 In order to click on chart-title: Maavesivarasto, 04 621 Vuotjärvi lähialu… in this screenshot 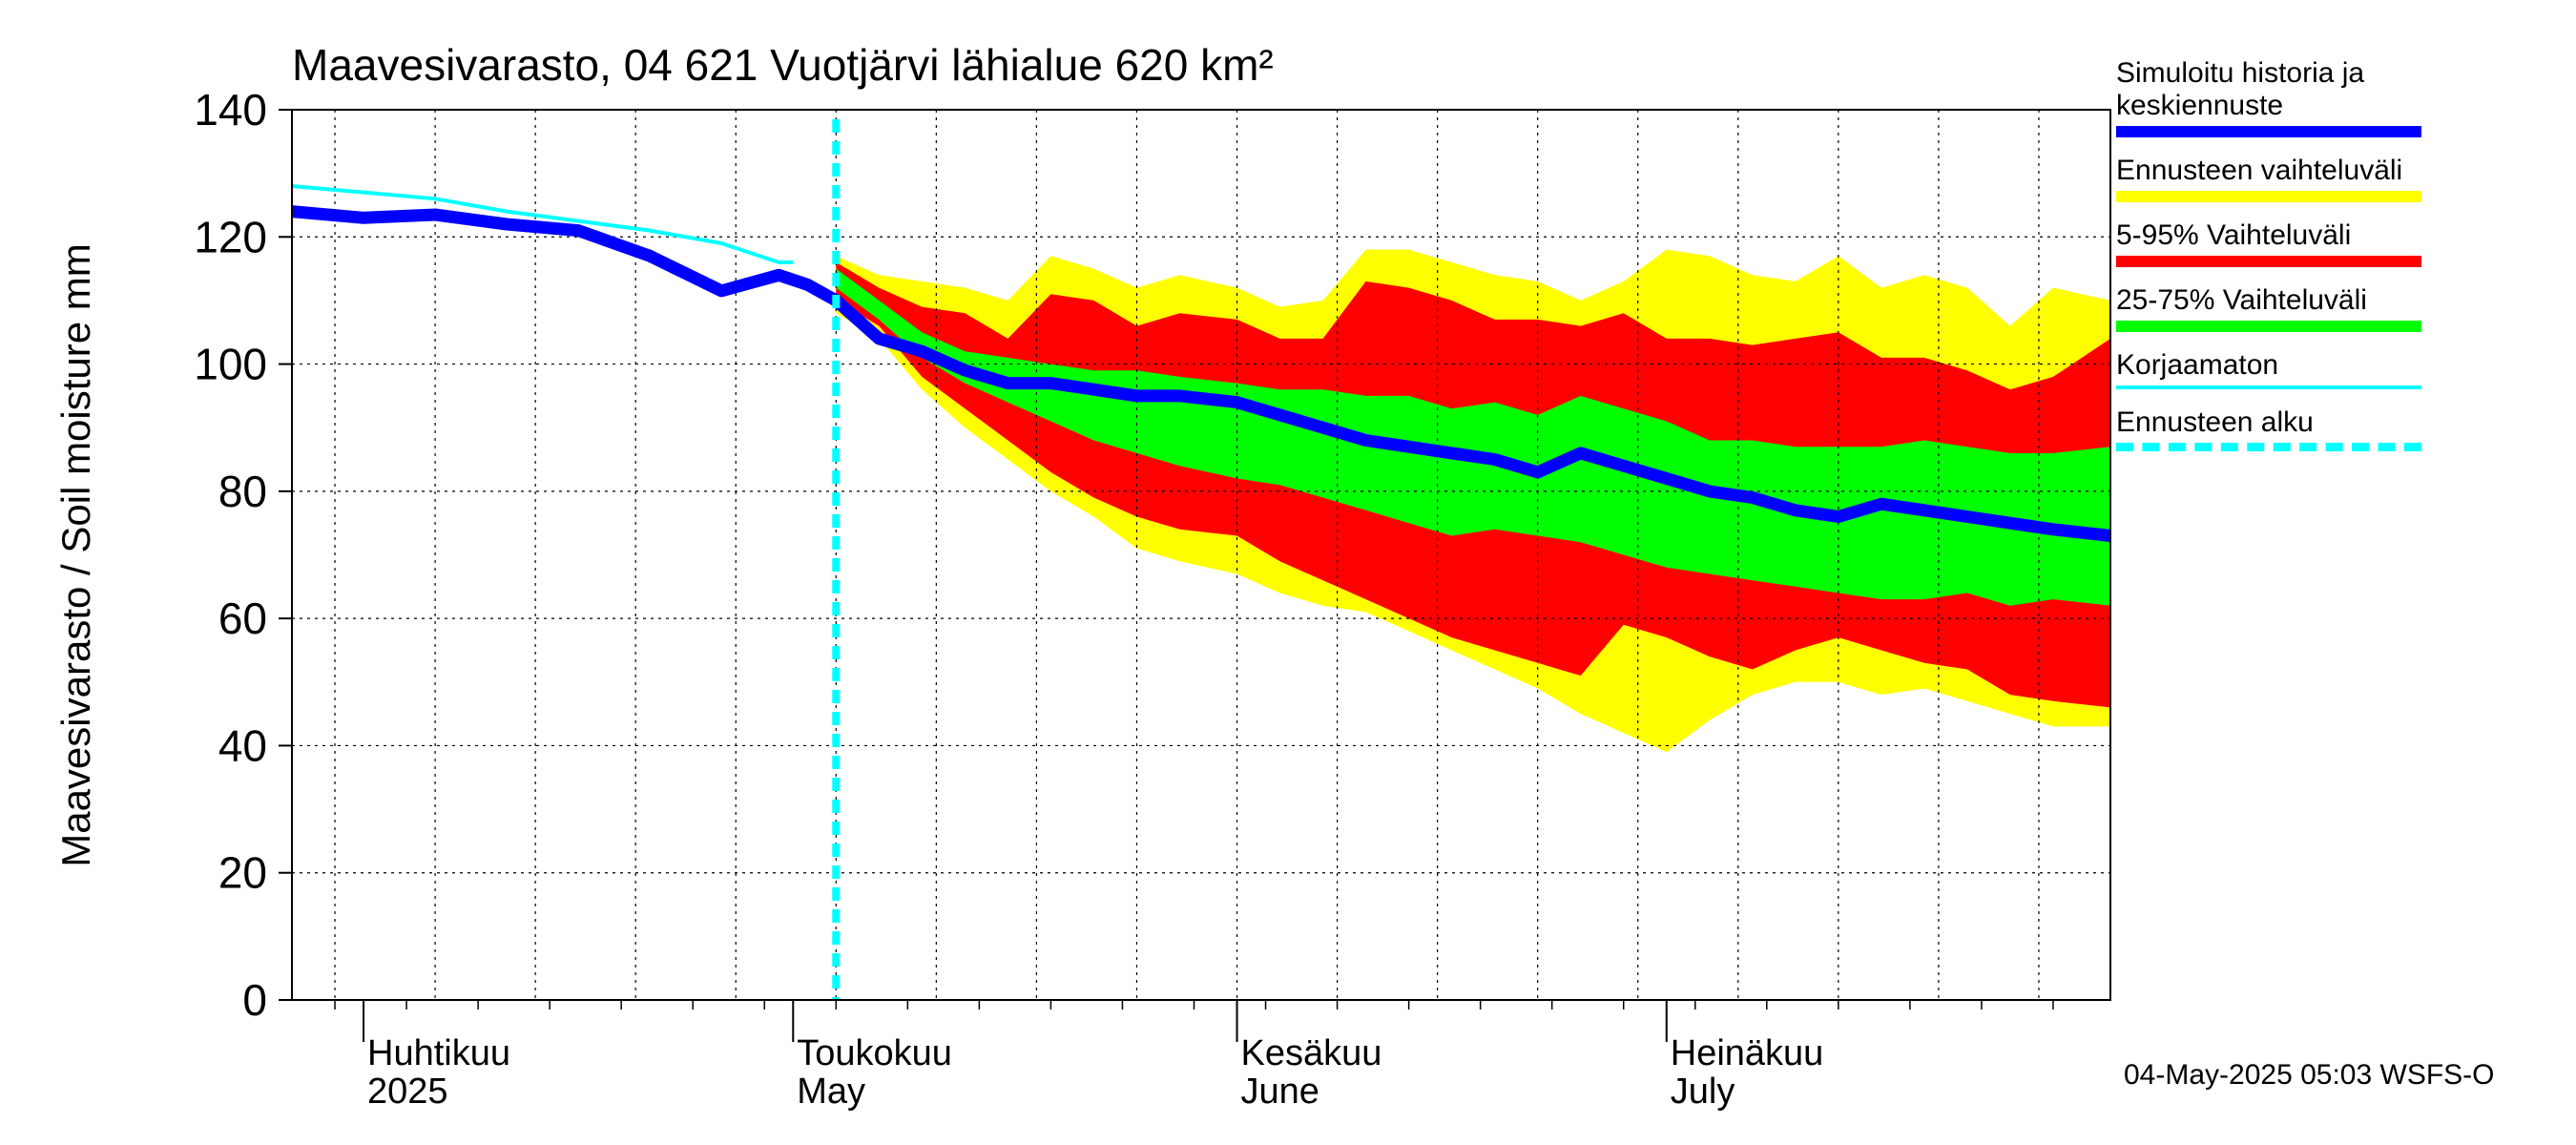, I will do `click(783, 65)`.